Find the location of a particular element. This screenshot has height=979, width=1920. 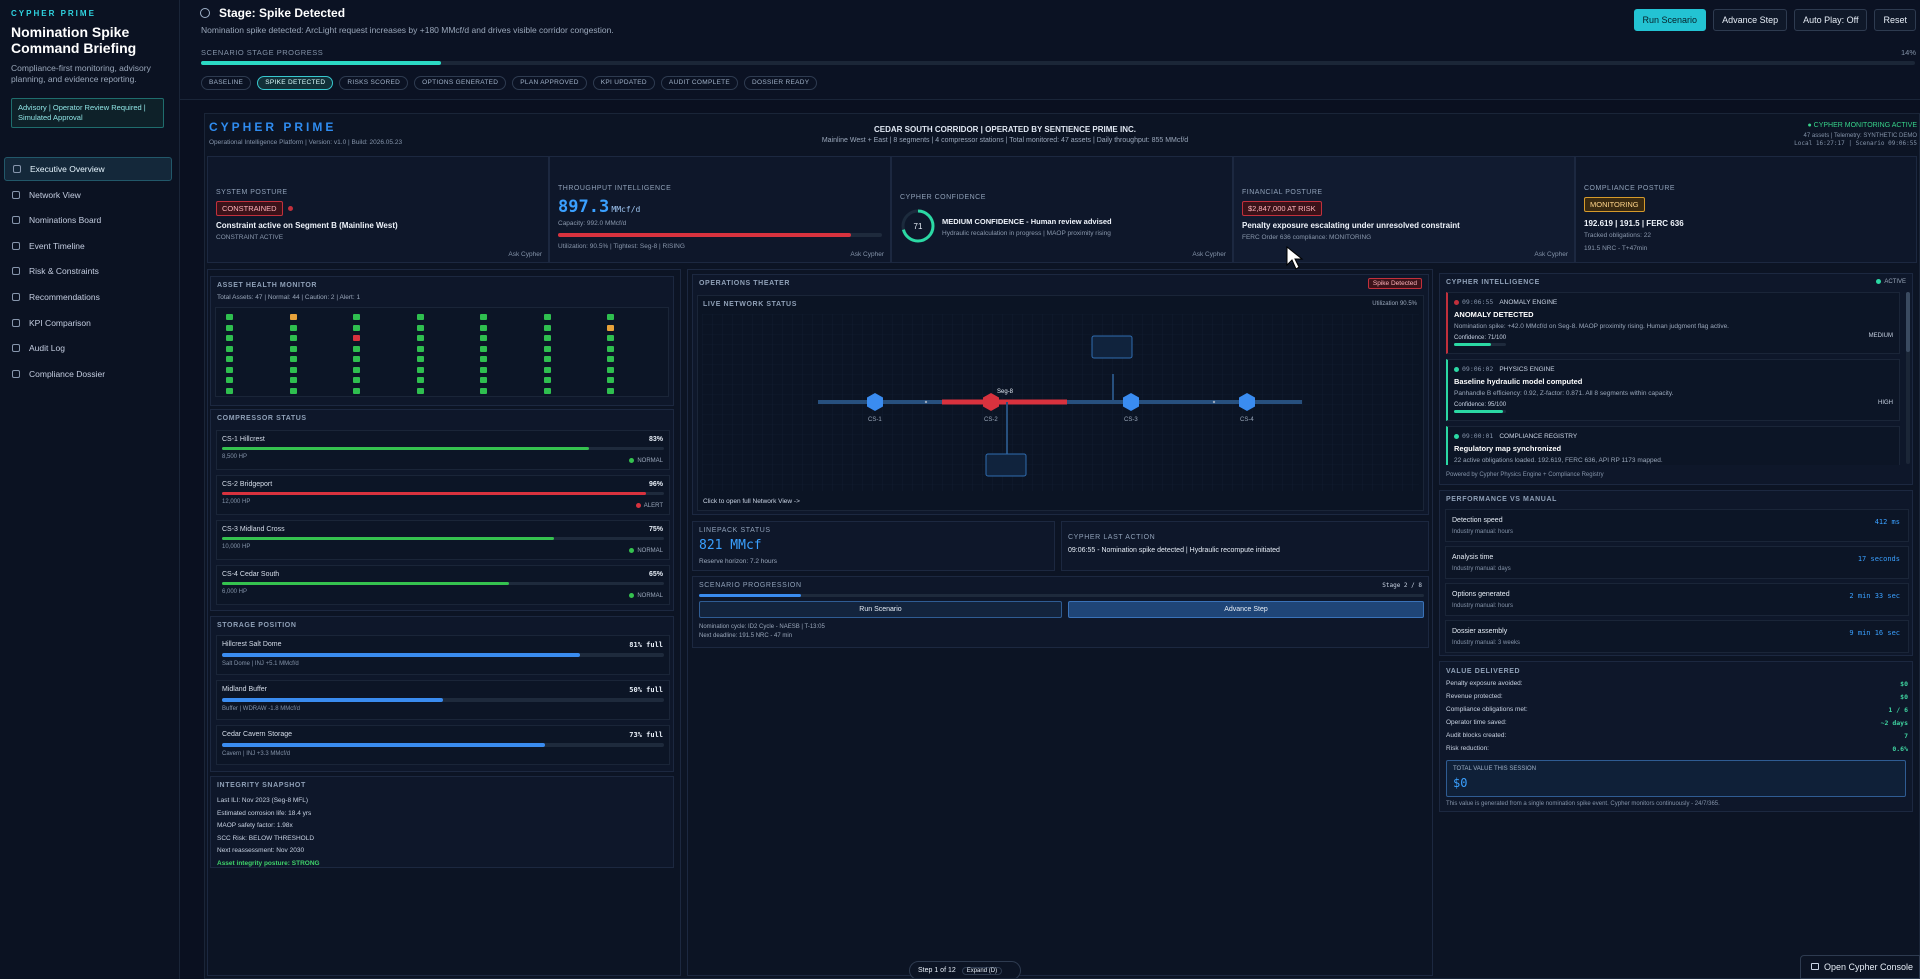

sidebar-item: Risk & Constraints is located at coordinates (88, 271).